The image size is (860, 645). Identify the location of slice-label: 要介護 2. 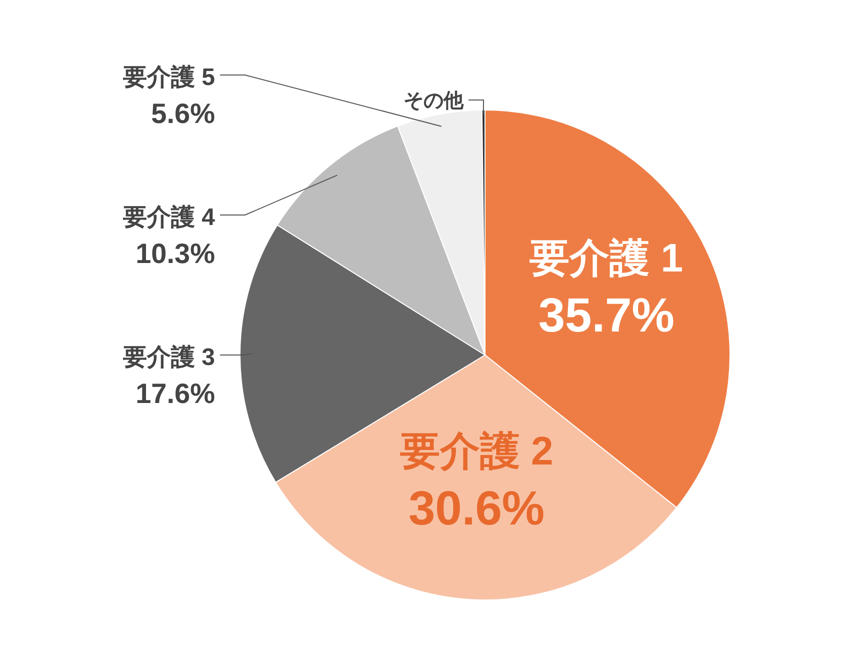
(477, 451).